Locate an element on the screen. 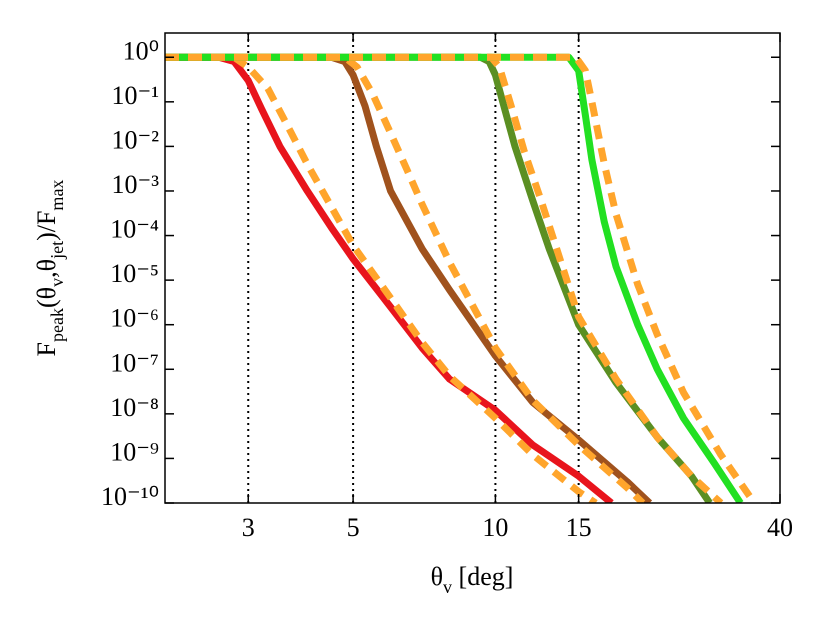  y-tick-label: 10⁻¹⁰ is located at coordinates (130, 496).